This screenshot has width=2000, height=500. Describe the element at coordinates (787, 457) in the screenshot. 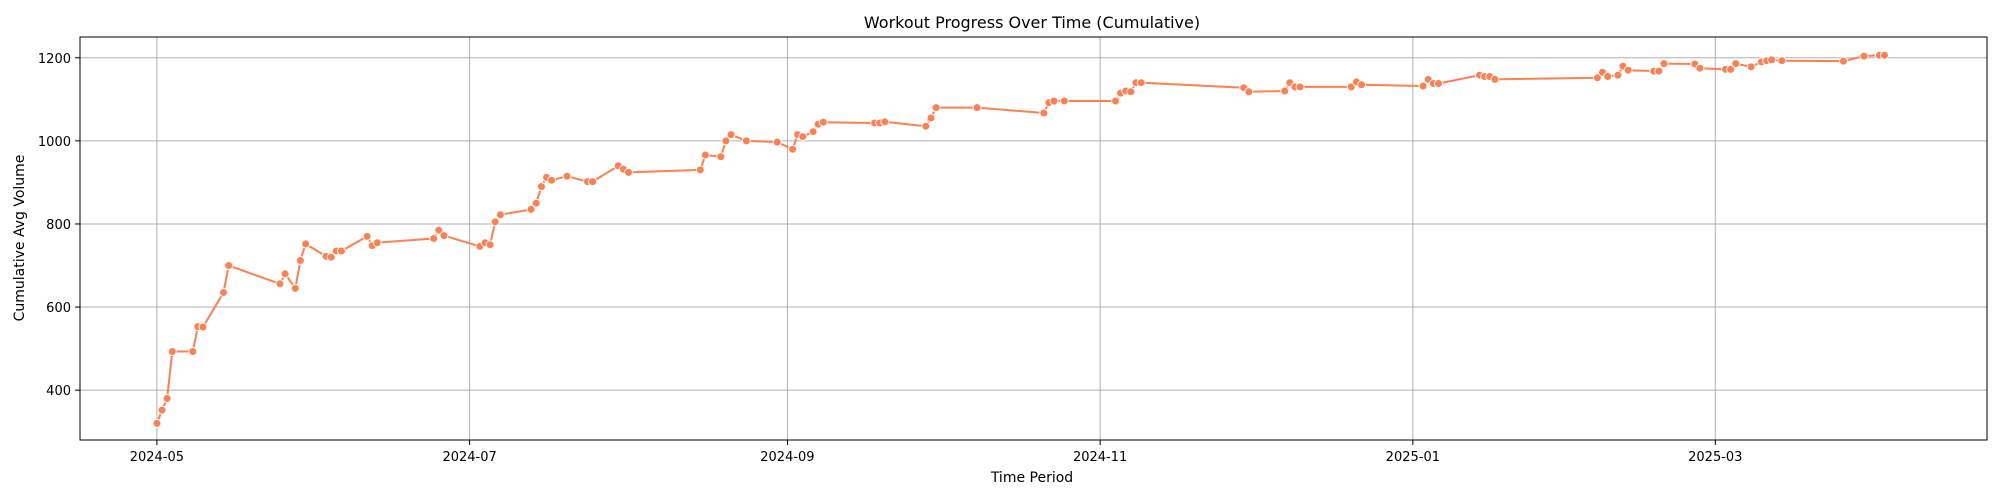

I see `x-tick-label: 2024-09` at that location.